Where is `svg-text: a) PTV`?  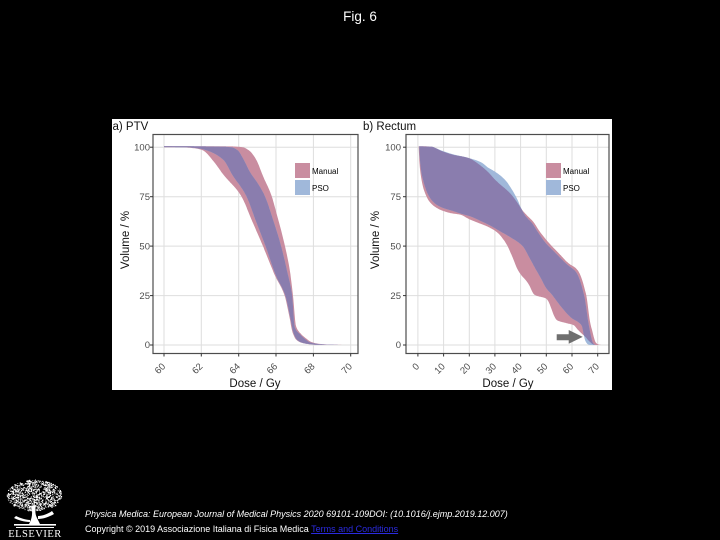
svg-text: a) PTV is located at coordinates (131, 127).